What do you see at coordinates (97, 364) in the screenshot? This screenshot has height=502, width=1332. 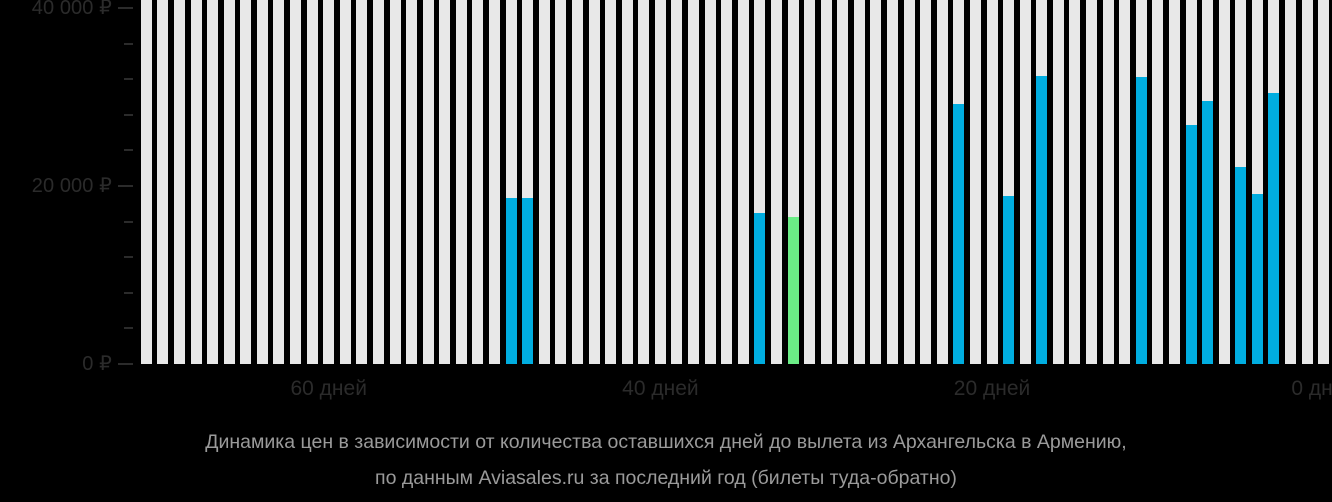 I see `y-axis-tick-label: 0 ₽` at bounding box center [97, 364].